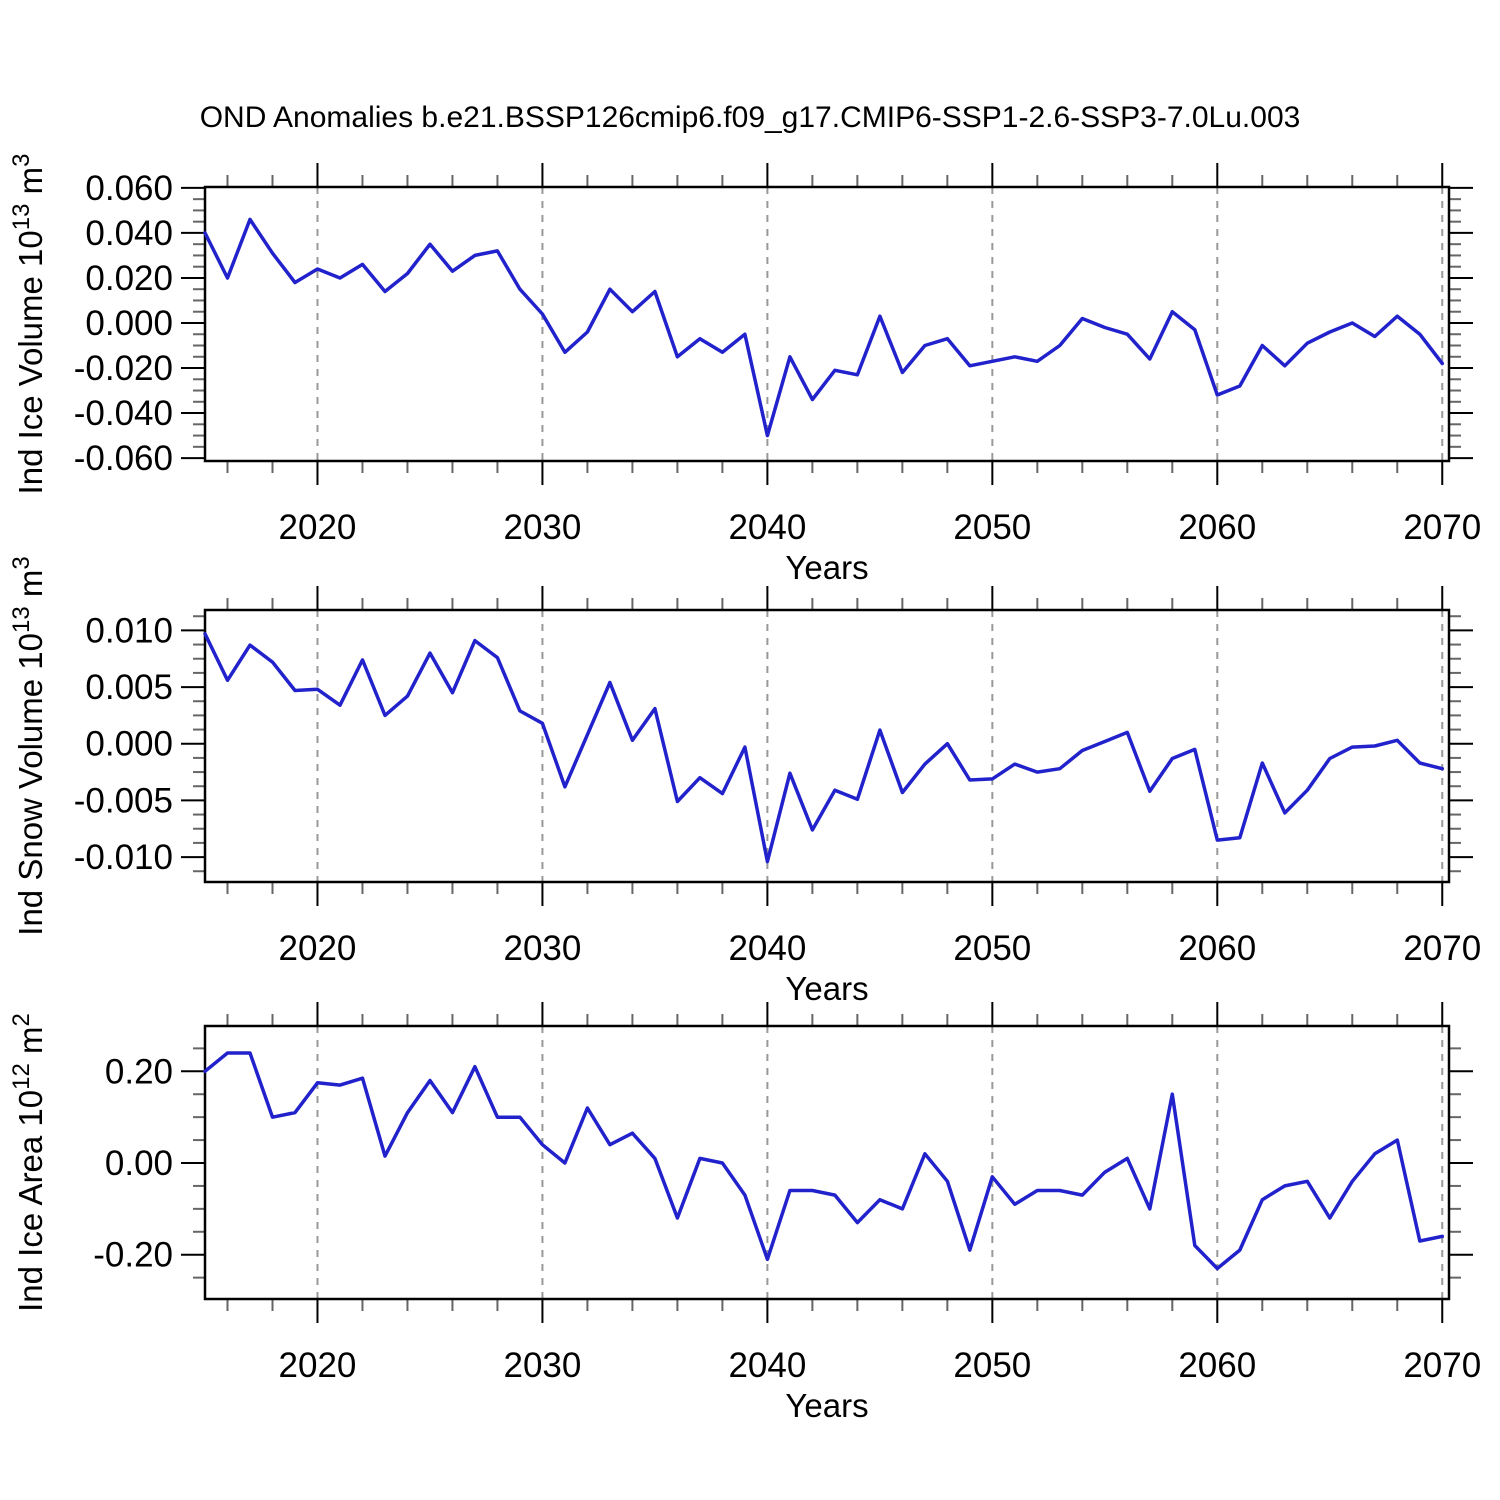  Describe the element at coordinates (28, 324) in the screenshot. I see `y-axis-title: Ind Ice Volume 1013 m3` at that location.